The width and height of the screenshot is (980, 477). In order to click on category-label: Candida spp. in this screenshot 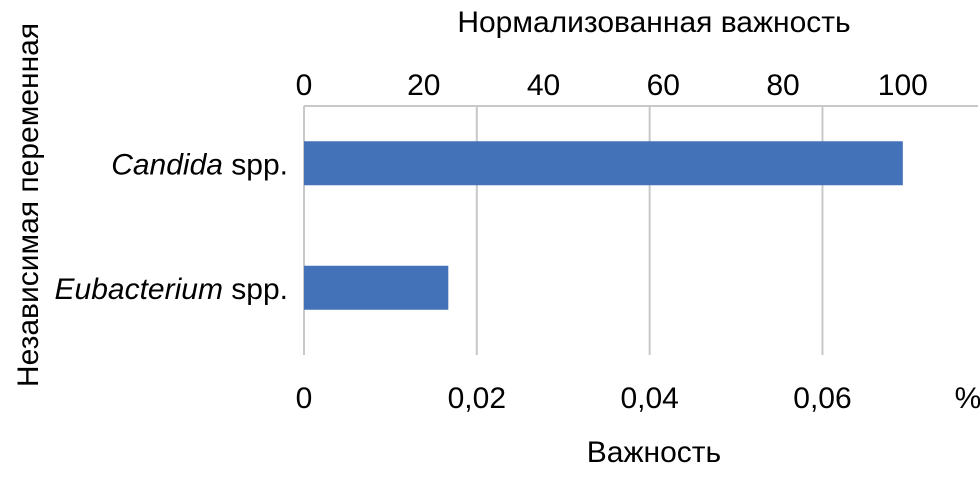, I will do `click(199, 164)`.